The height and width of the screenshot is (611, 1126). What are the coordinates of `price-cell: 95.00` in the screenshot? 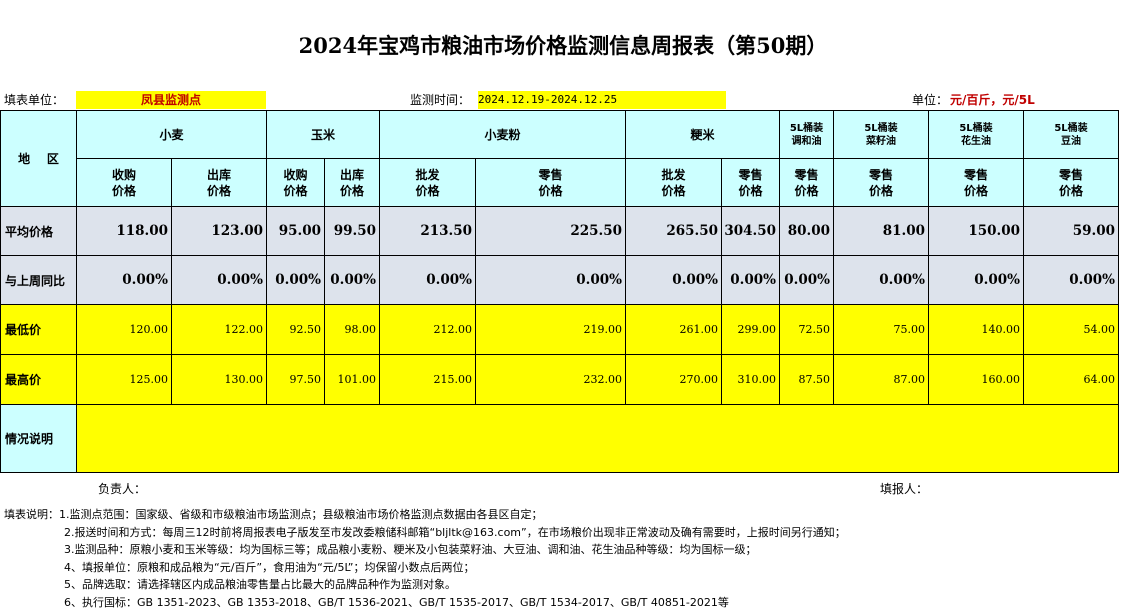 It's located at (296, 231).